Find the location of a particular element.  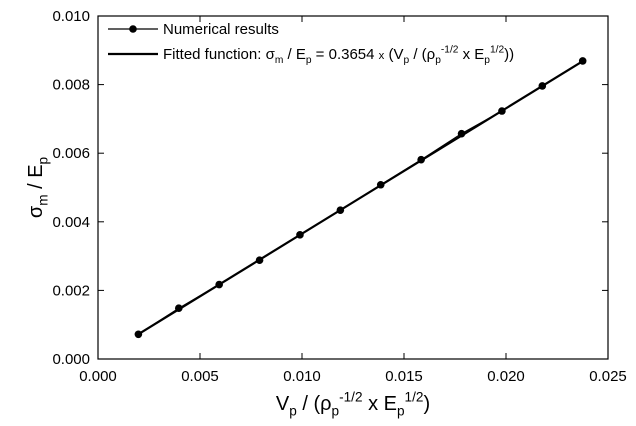

x-axis-label-part: -1/2 is located at coordinates (350, 397).